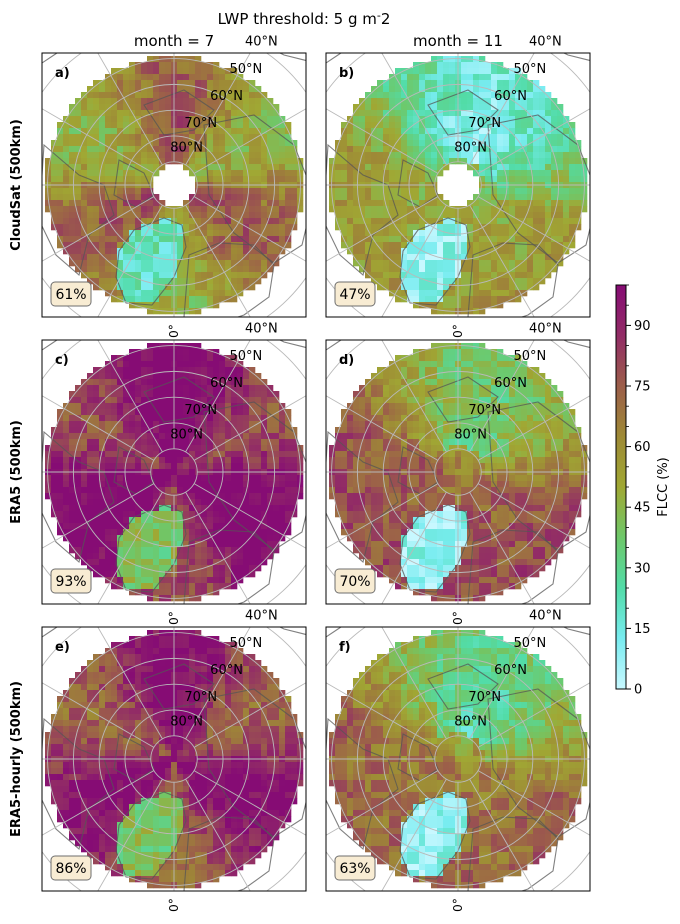 The width and height of the screenshot is (680, 924). I want to click on latitude-label: 70°N, so click(200, 123).